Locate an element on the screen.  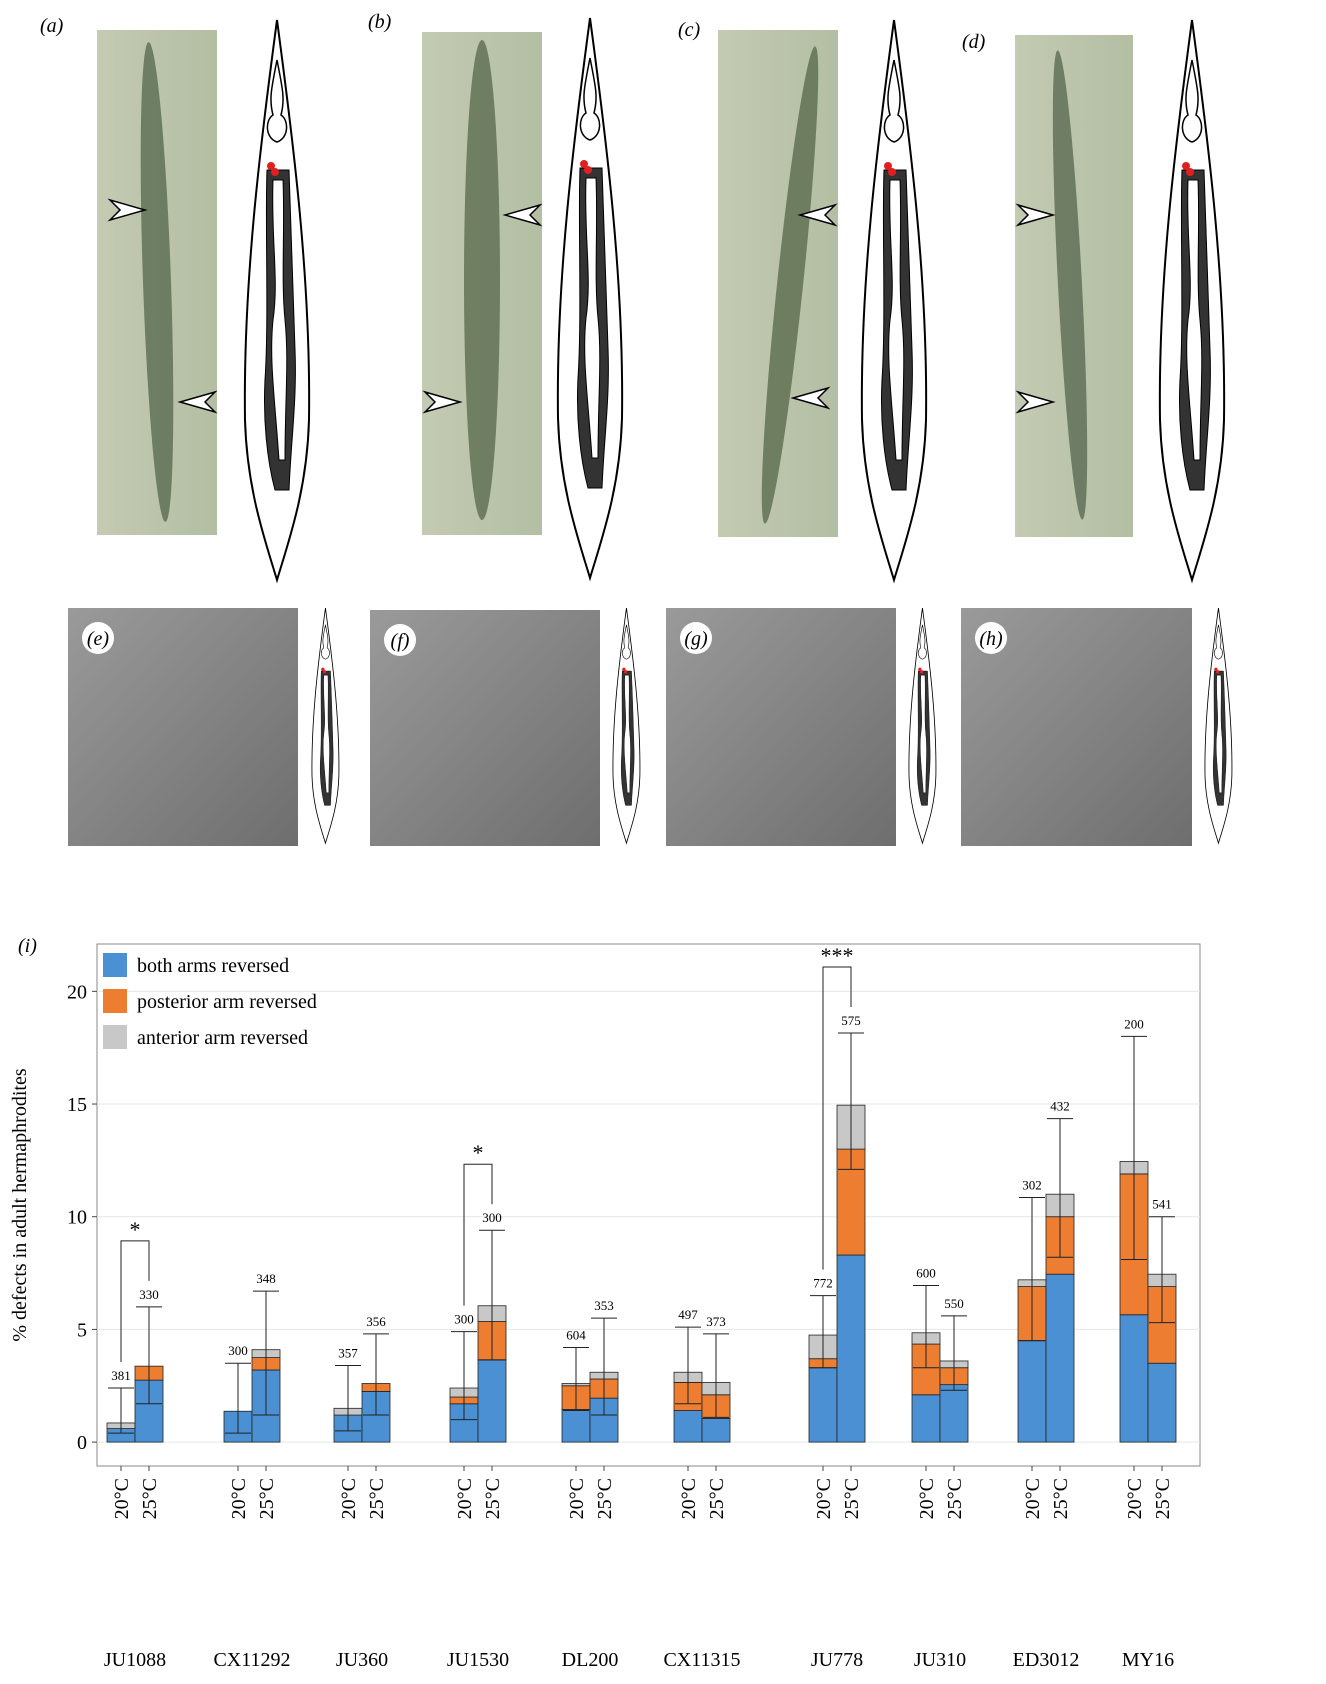
sample-size: 302 is located at coordinates (1032, 1185).